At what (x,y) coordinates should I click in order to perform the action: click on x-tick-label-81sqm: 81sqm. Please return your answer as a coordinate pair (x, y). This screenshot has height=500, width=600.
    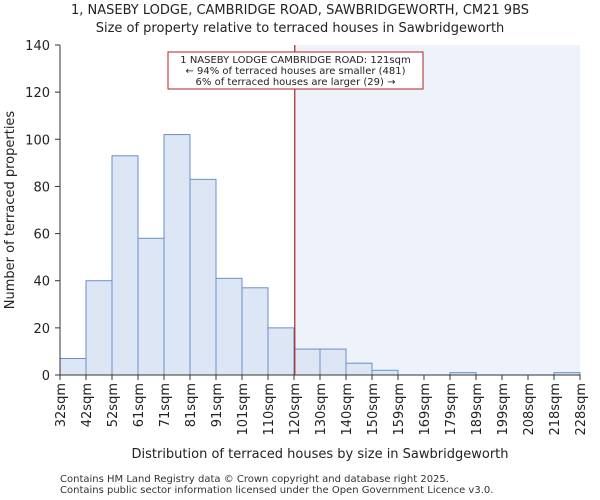
    Looking at the image, I should click on (191, 405).